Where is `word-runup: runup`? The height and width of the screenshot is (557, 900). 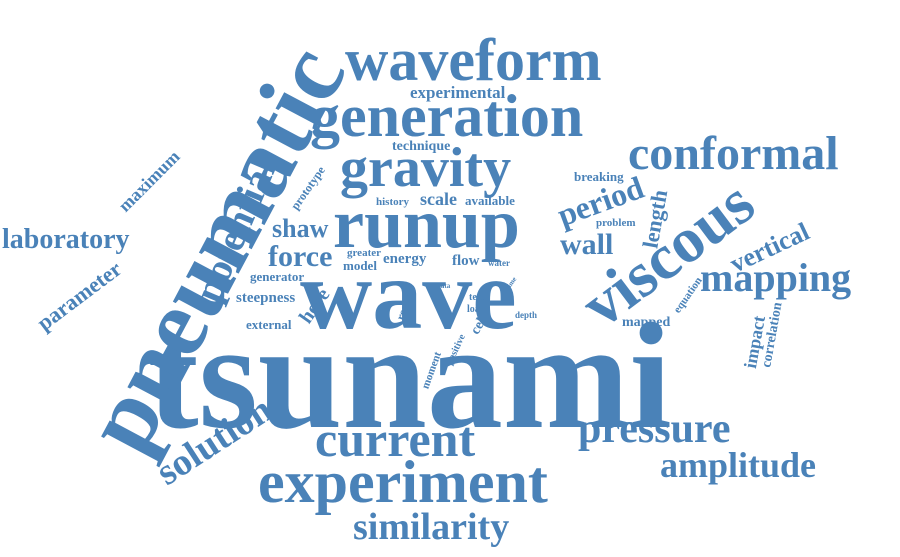 word-runup: runup is located at coordinates (426, 224).